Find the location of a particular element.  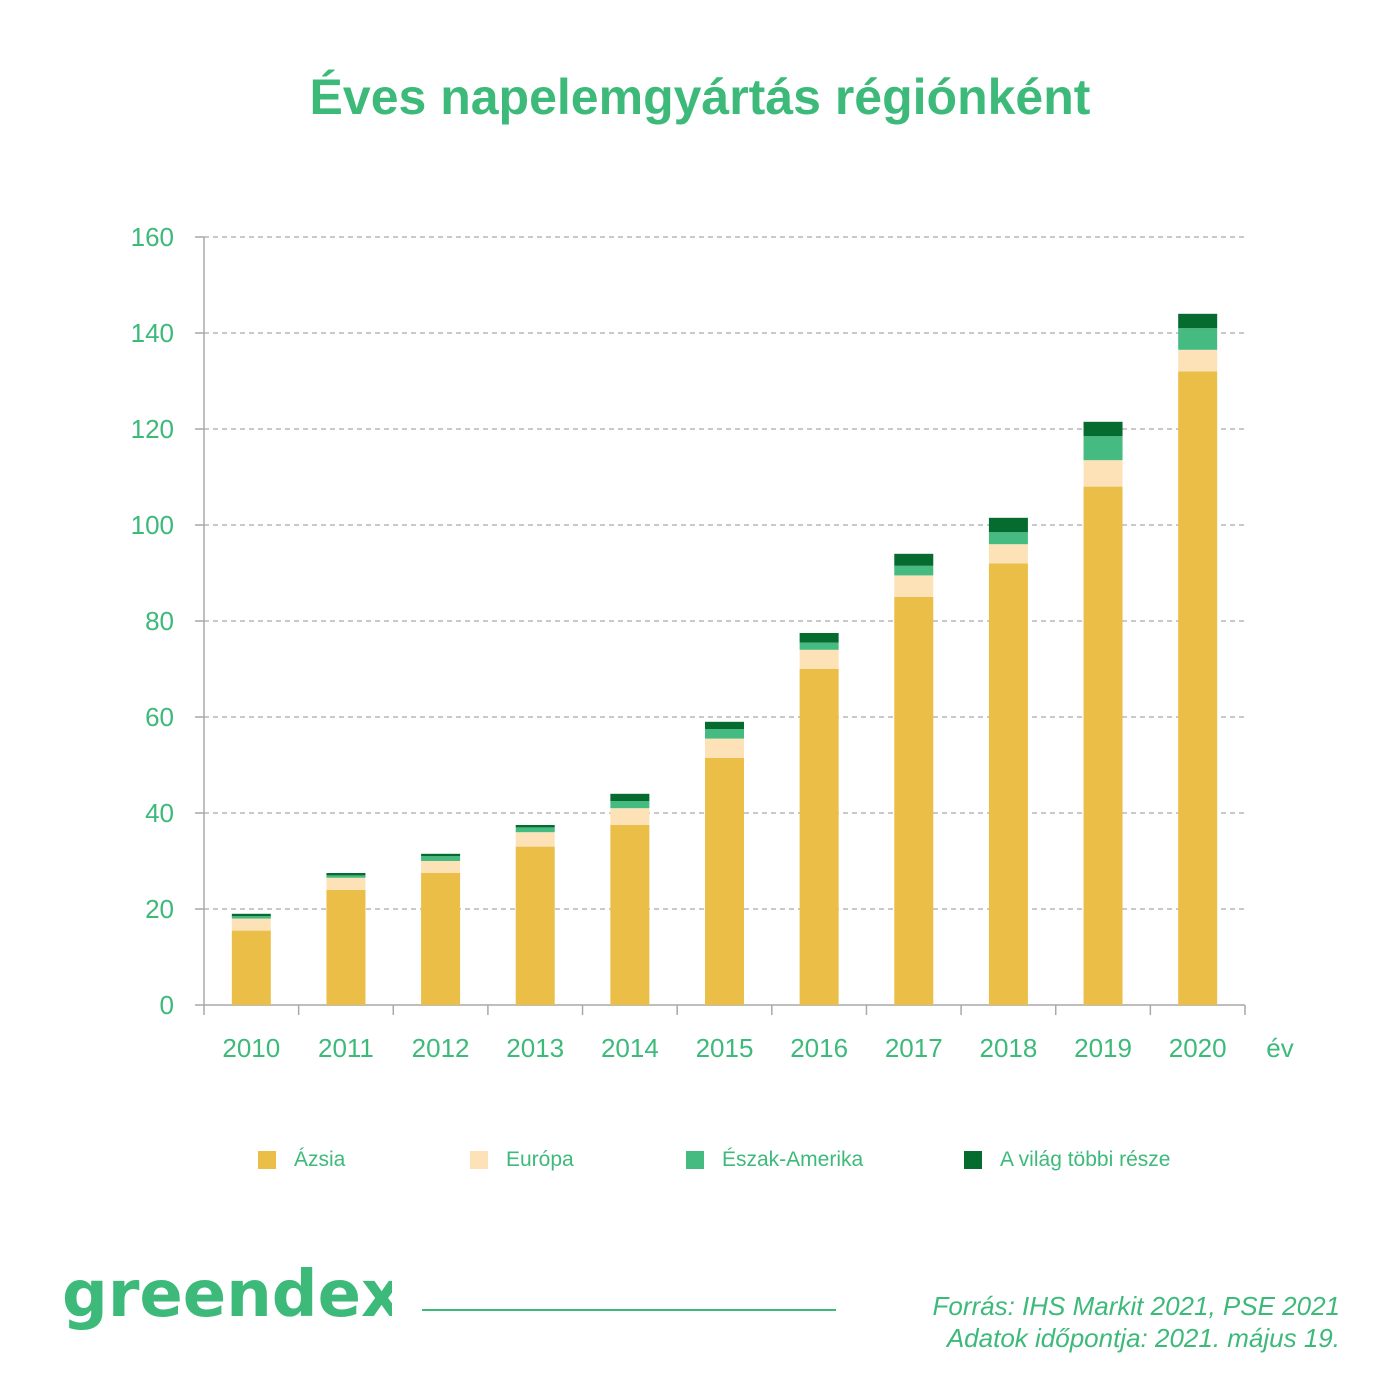

legend-label: A világ többi része is located at coordinates (1085, 1159).